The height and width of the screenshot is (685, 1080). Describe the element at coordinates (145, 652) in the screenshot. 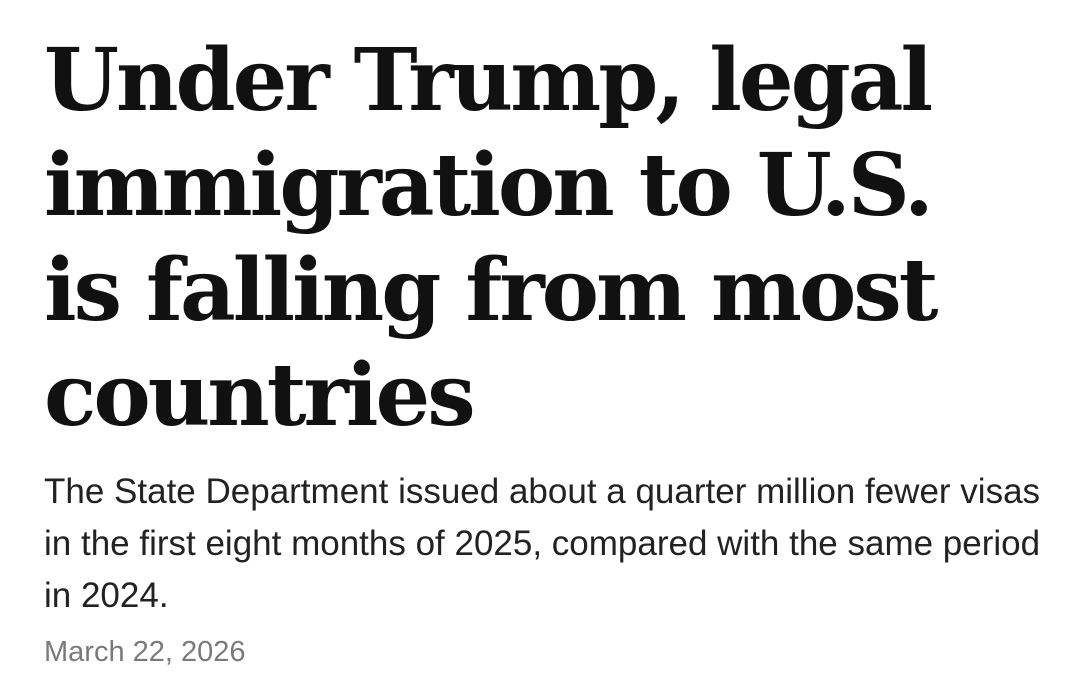

I see `publish-date: March 22, 2026` at that location.